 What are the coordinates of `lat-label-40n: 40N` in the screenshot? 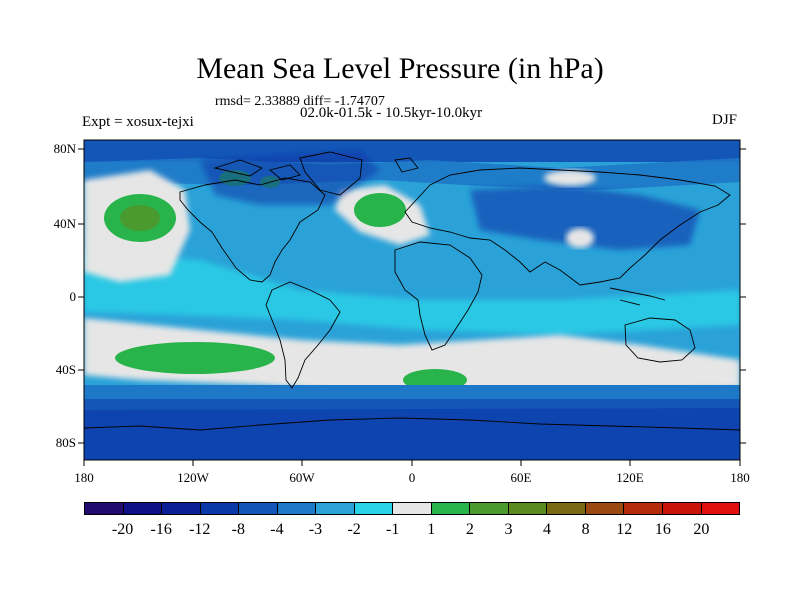 It's located at (64, 223).